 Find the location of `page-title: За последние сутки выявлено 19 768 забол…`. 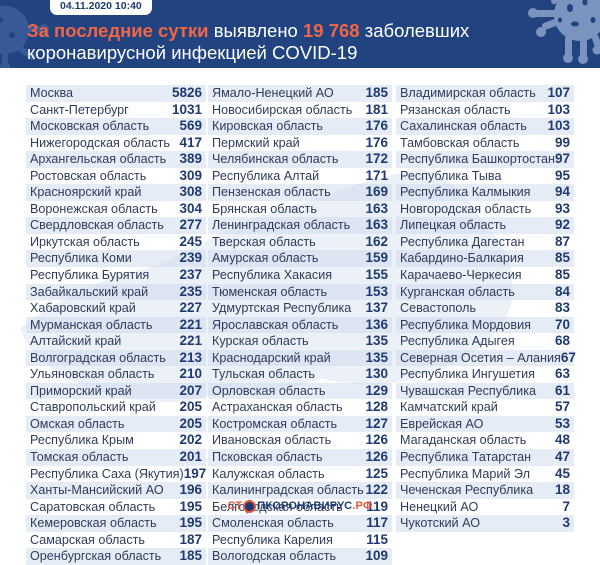

page-title: За последние сутки выявлено 19 768 забол… is located at coordinates (248, 42).